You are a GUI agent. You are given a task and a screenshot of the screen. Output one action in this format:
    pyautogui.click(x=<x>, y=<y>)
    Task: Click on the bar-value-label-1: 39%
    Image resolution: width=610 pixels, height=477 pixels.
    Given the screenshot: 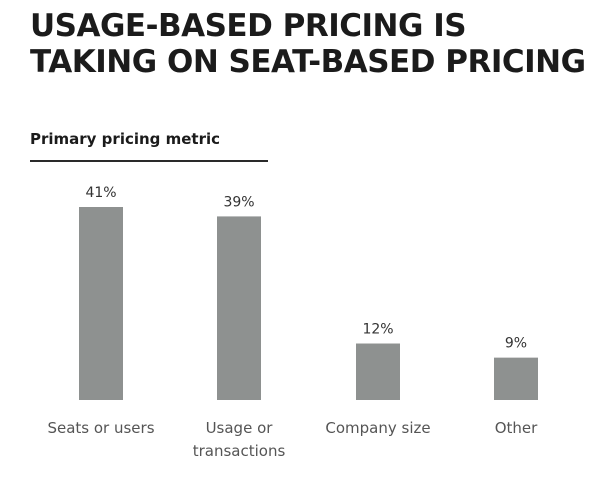 What is the action you would take?
    pyautogui.click(x=238, y=202)
    